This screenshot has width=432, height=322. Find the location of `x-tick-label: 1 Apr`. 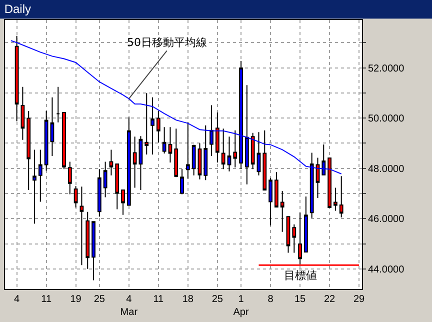

x-tick-label: 1 Apr is located at coordinates (241, 306).